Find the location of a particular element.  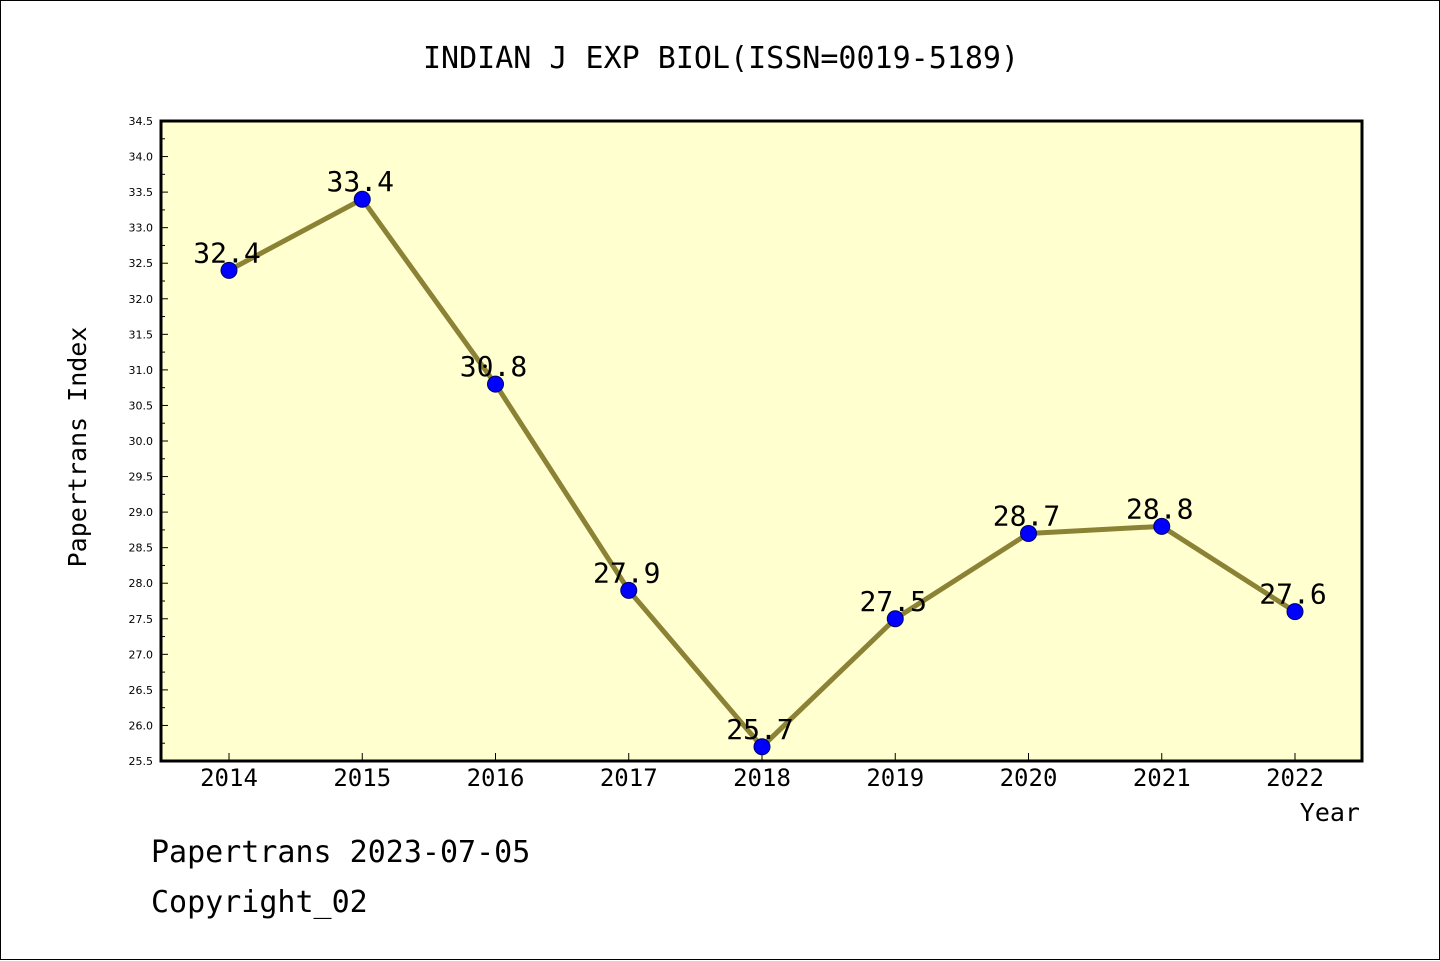

y-tick-label: 29.0 is located at coordinates (141, 512).